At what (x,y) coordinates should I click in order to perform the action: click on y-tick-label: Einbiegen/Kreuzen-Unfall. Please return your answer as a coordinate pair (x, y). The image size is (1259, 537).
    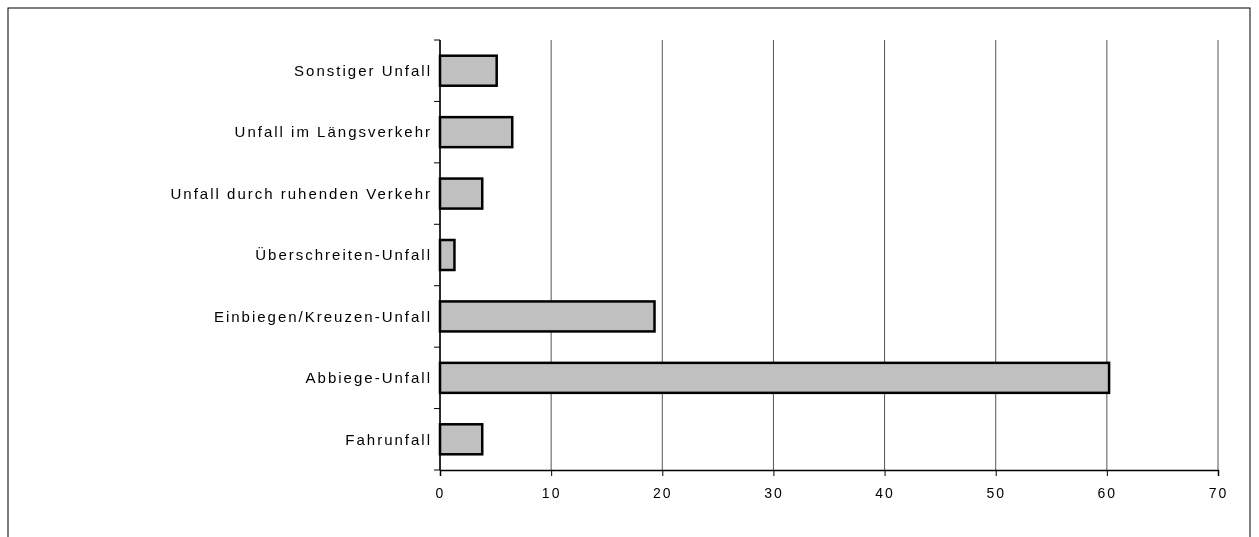
    Looking at the image, I should click on (322, 316).